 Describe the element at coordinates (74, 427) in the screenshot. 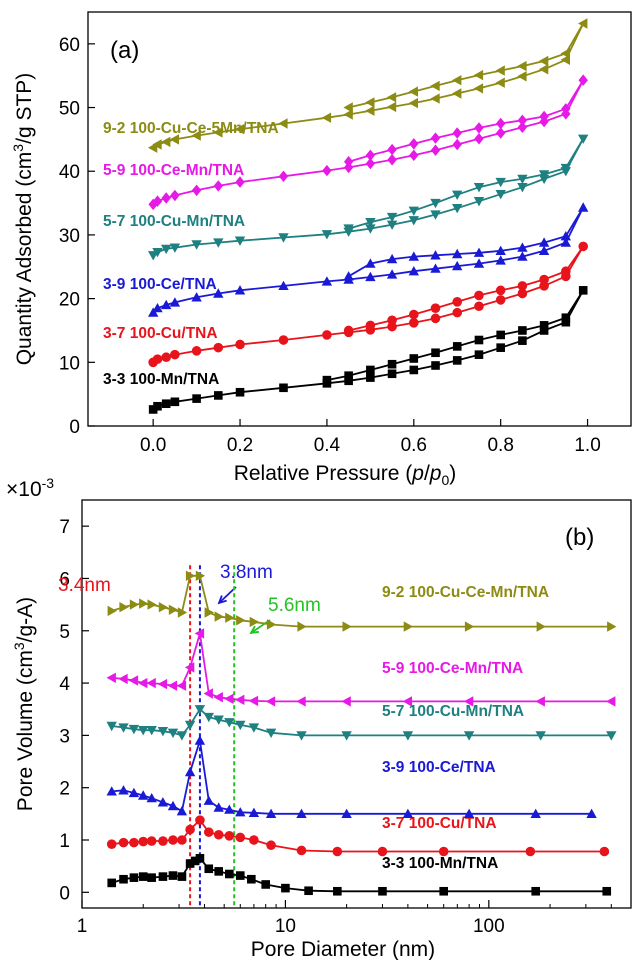

I see `y-tick-label: 0` at that location.